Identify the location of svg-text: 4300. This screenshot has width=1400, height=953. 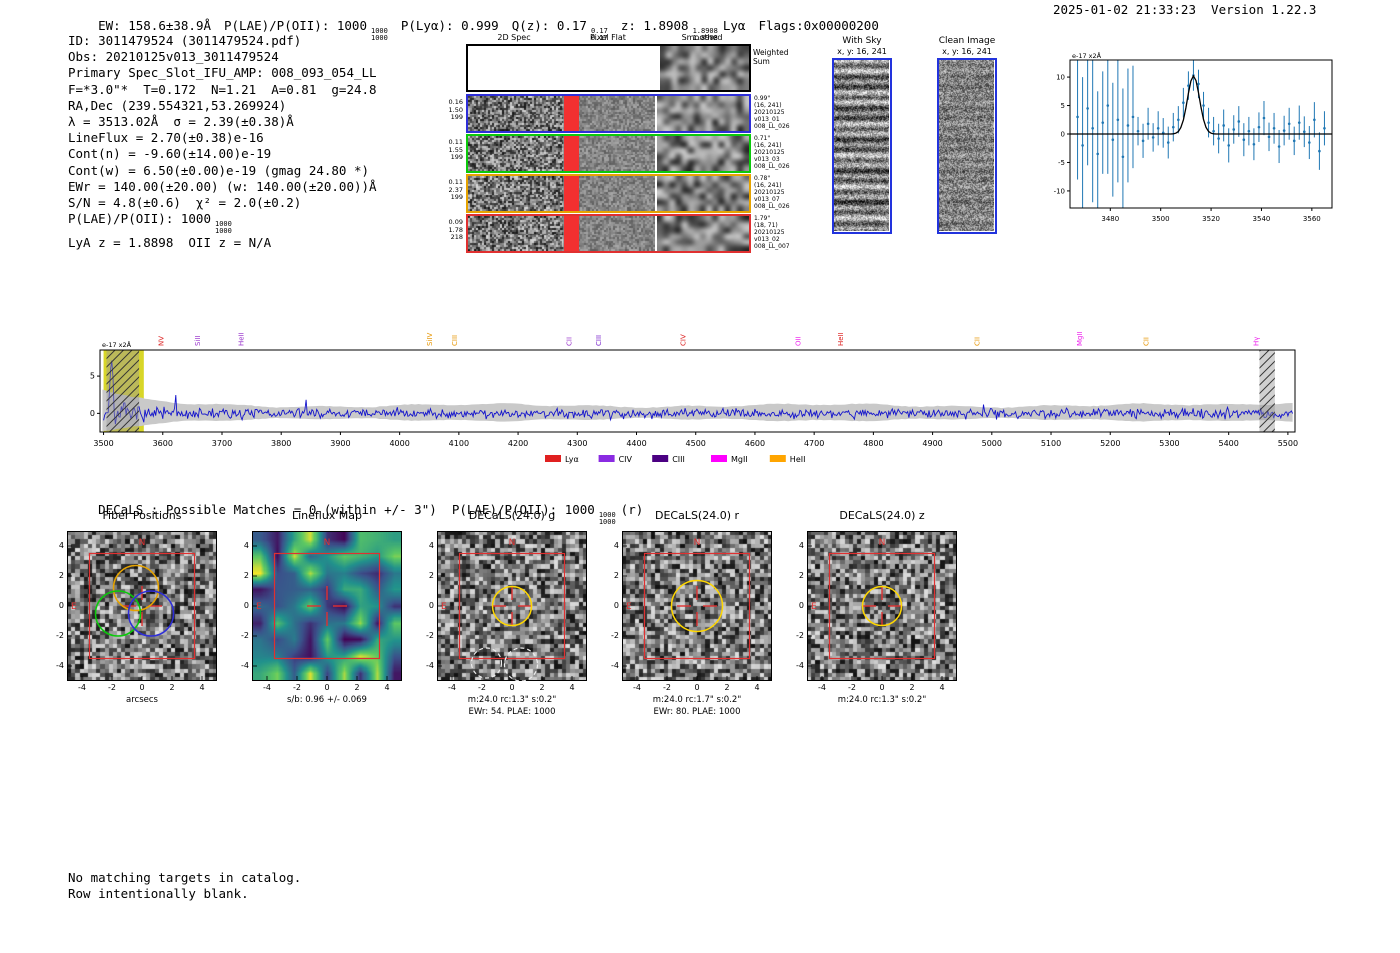
(577, 443).